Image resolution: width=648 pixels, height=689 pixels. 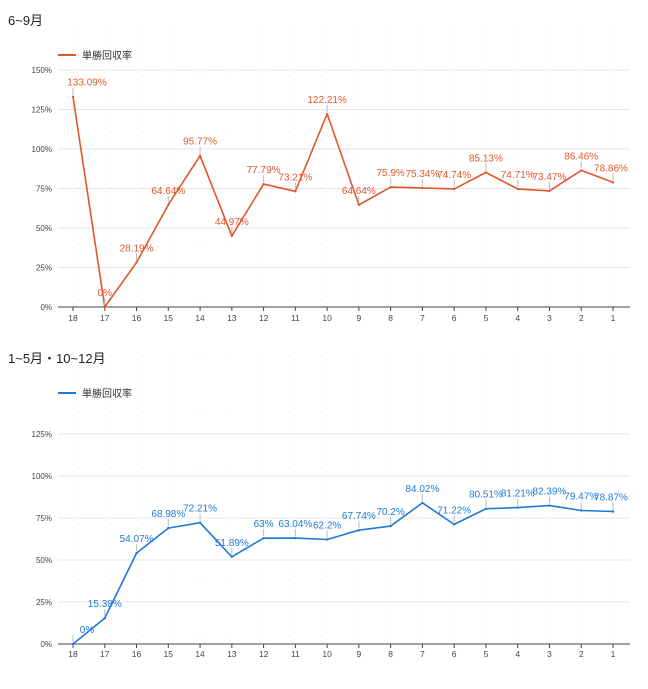 What do you see at coordinates (200, 654) in the screenshot?
I see `x-tick-label: 14` at bounding box center [200, 654].